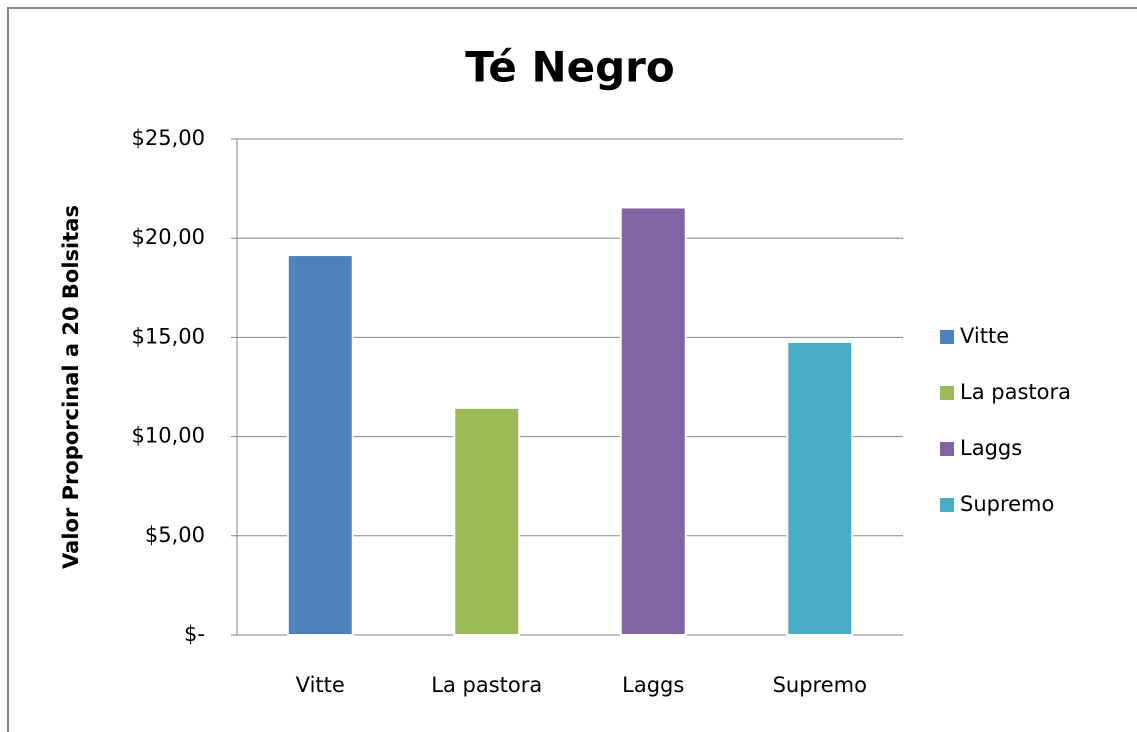 The height and width of the screenshot is (732, 1137). Describe the element at coordinates (991, 448) in the screenshot. I see `legend-label: Laggs` at that location.